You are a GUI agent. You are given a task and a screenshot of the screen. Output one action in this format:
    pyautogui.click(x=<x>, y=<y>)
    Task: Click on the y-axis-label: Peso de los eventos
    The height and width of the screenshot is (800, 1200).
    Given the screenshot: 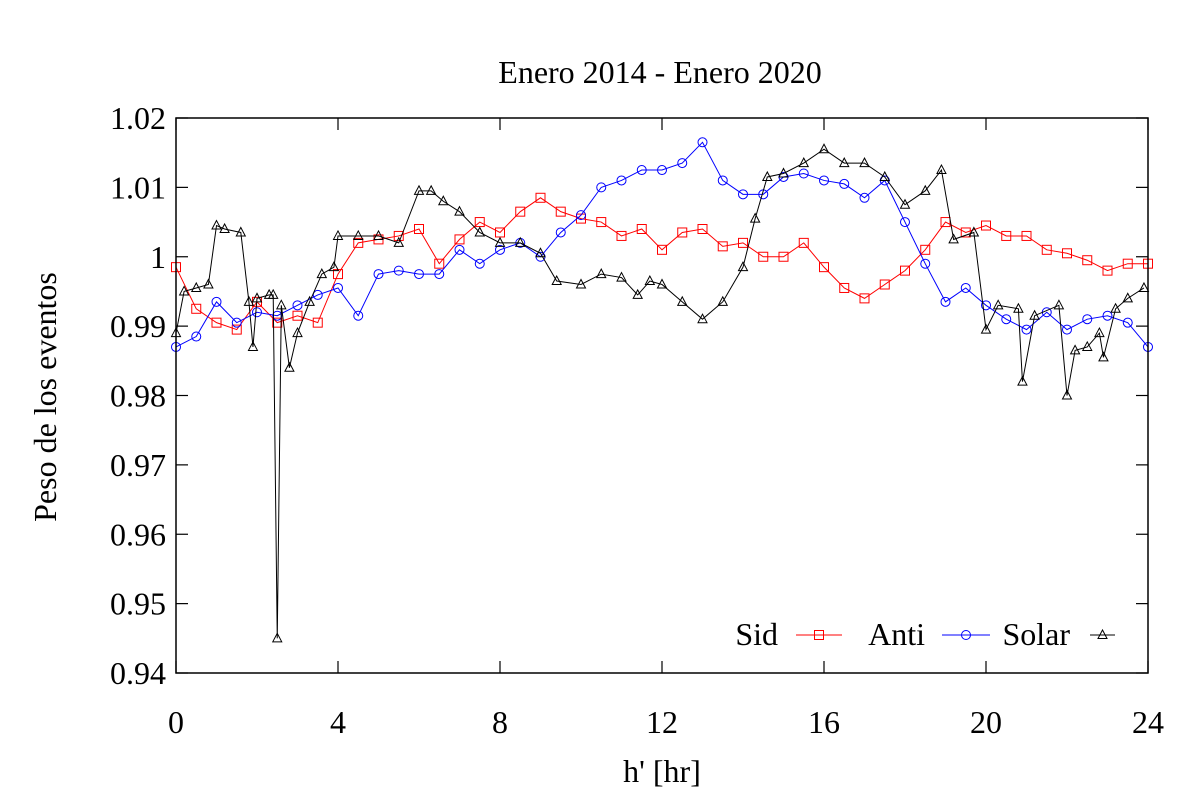 What is the action you would take?
    pyautogui.click(x=45, y=397)
    